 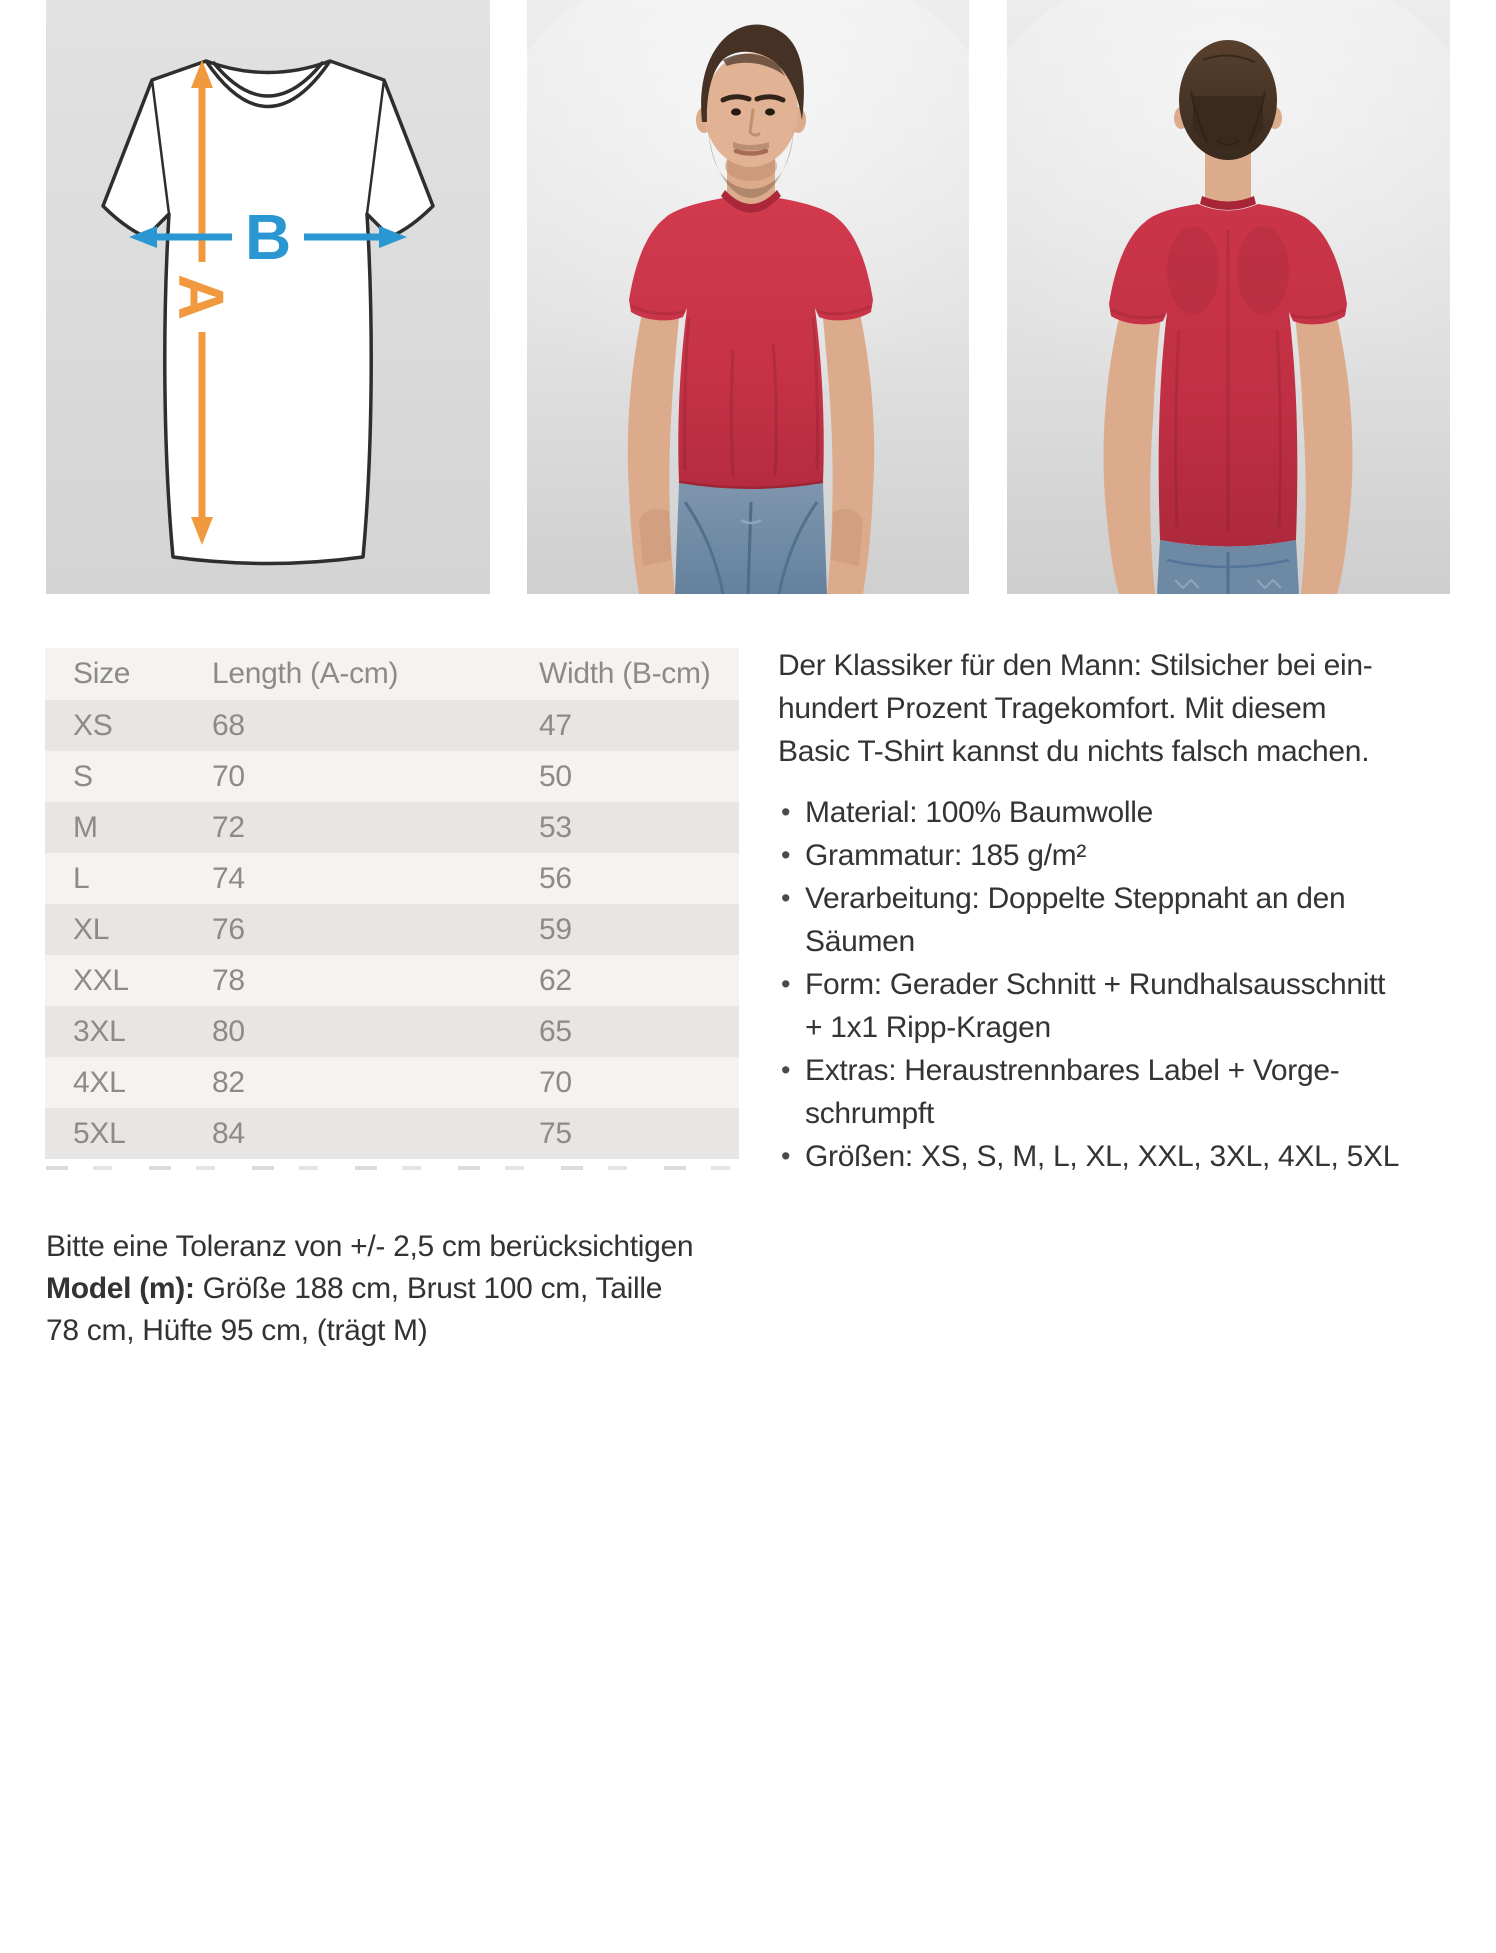 I want to click on cell-size: 4XL, so click(x=128, y=1082).